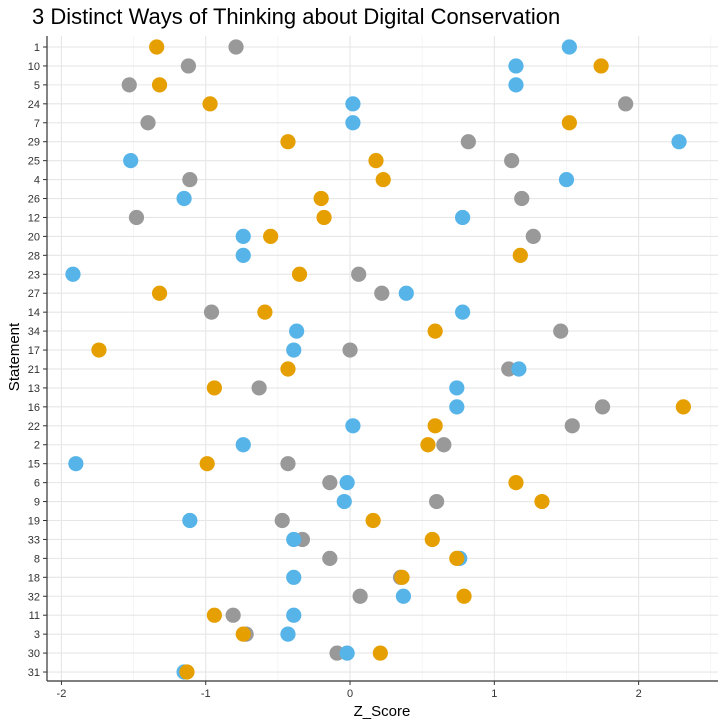  I want to click on y-tick-label: 8, so click(37, 559).